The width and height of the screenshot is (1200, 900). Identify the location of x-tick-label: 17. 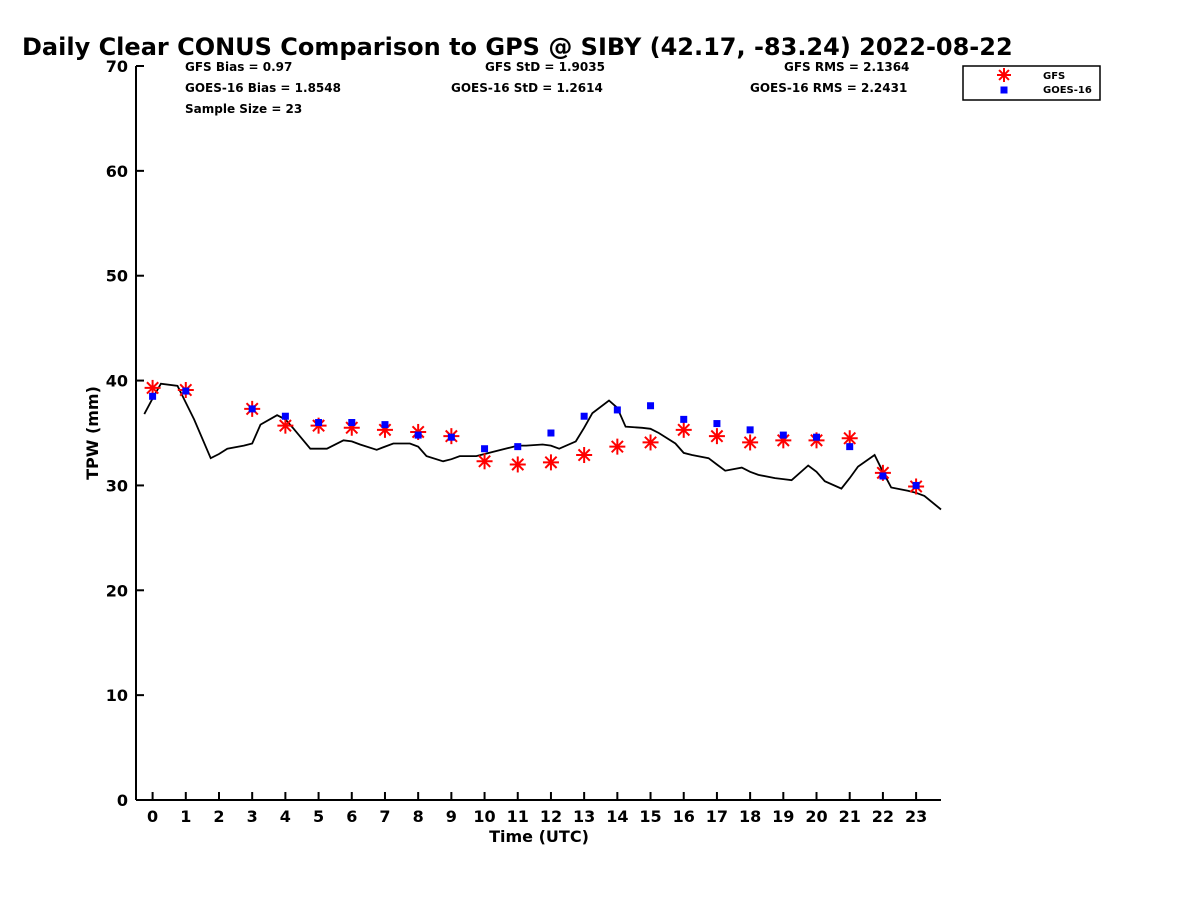
(717, 816).